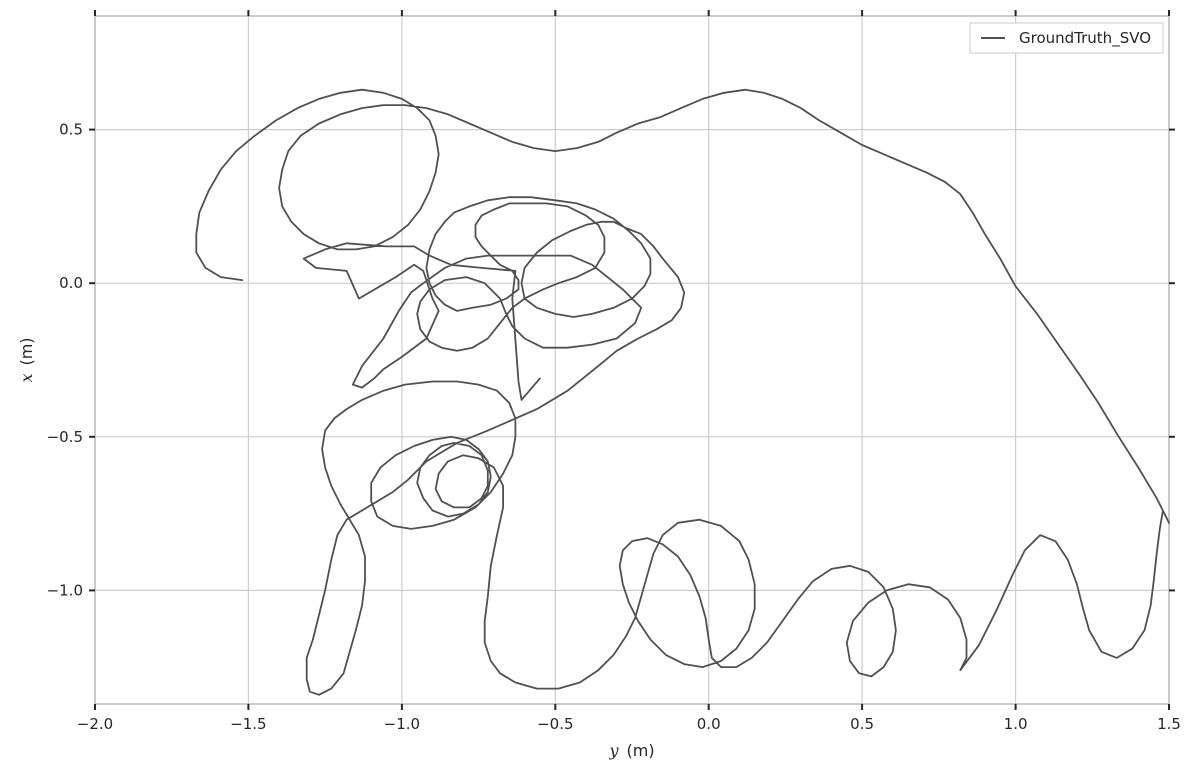 The image size is (1200, 778). What do you see at coordinates (862, 724) in the screenshot?
I see `x-tick-label: 0.5` at bounding box center [862, 724].